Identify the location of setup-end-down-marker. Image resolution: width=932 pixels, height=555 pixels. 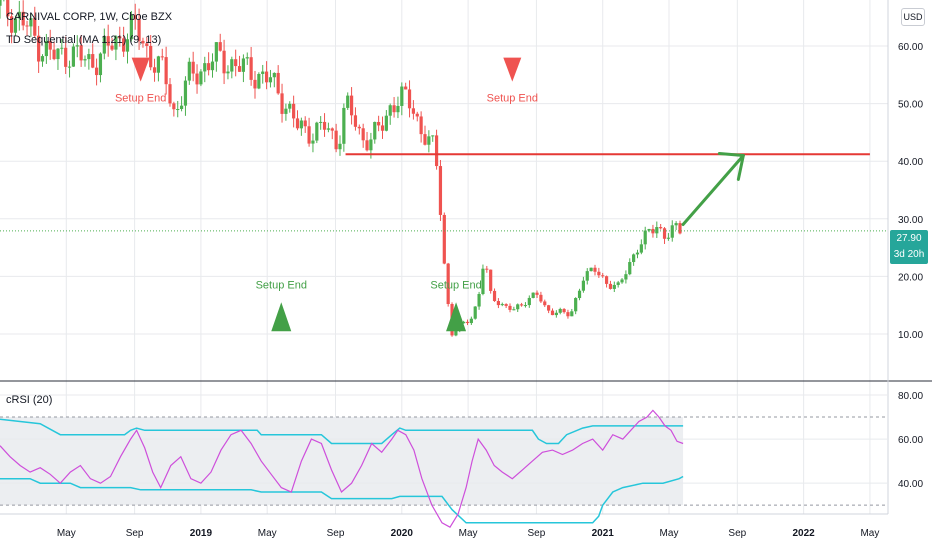
(512, 69).